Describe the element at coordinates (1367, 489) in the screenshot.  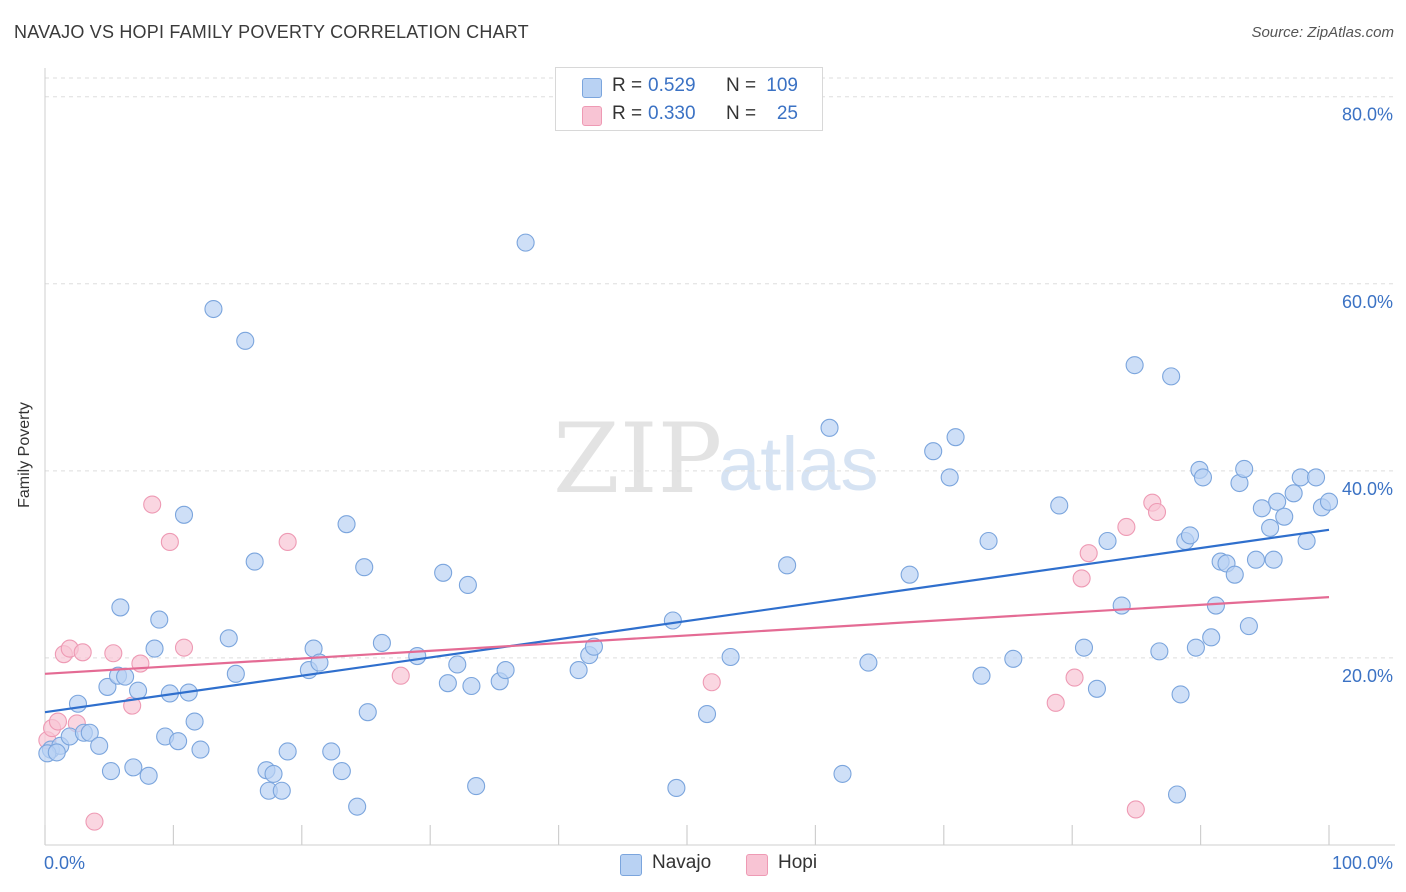
I see `y-tick-label: 40.0%` at that location.